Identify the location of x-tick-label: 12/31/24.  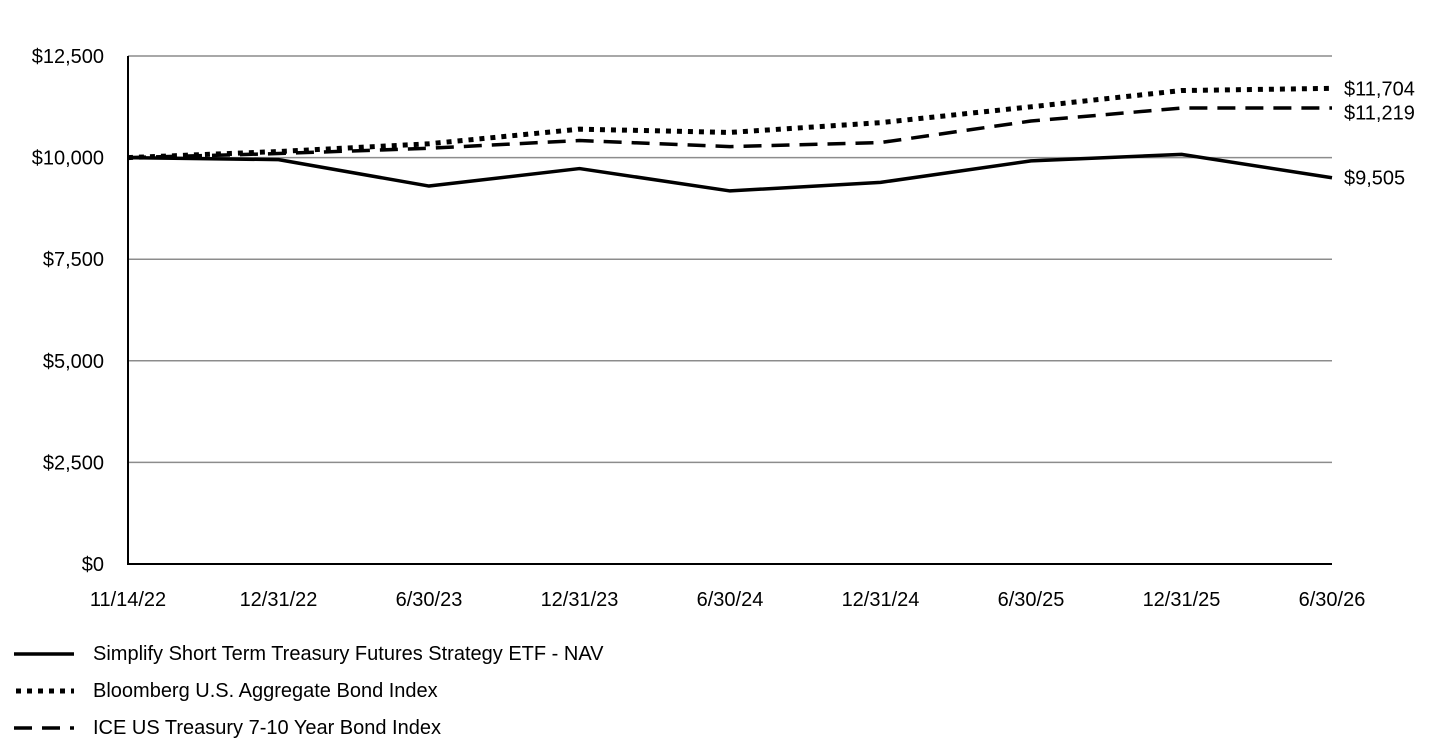
(881, 600).